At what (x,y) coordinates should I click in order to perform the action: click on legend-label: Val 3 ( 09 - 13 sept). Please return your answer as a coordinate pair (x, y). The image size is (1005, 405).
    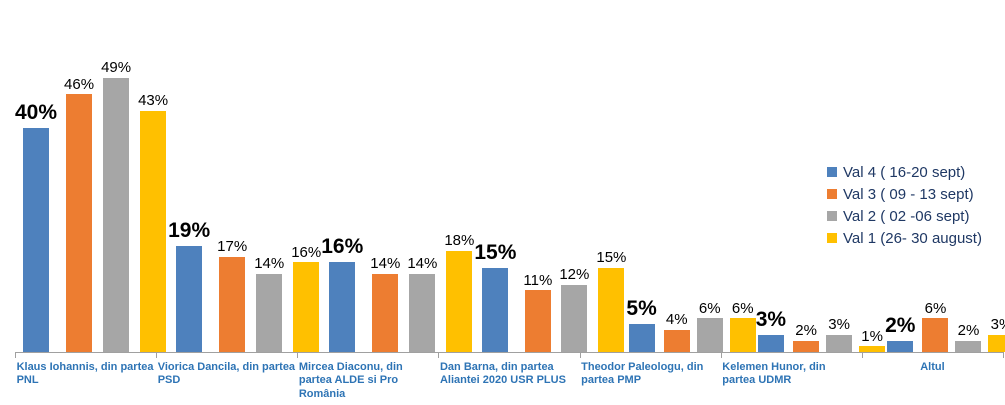
    Looking at the image, I should click on (908, 194).